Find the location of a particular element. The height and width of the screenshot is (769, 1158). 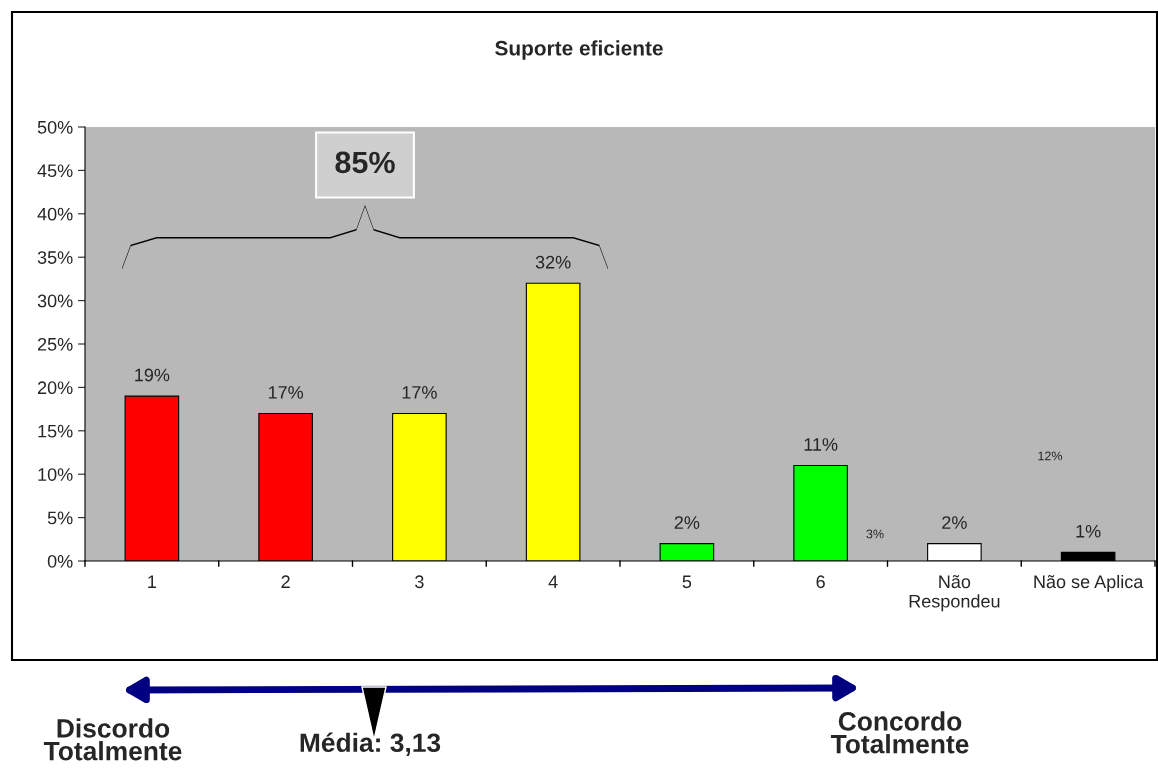

annotation: 85% is located at coordinates (365, 162).